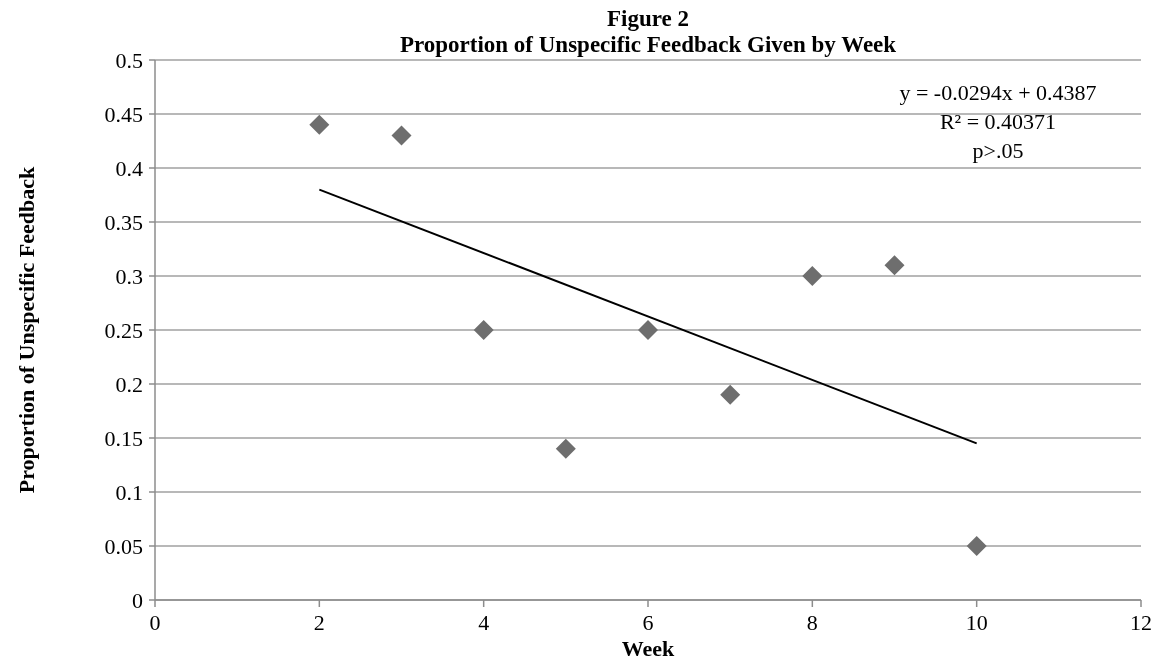  Describe the element at coordinates (137, 600) in the screenshot. I see `y-tick-label: 0` at that location.